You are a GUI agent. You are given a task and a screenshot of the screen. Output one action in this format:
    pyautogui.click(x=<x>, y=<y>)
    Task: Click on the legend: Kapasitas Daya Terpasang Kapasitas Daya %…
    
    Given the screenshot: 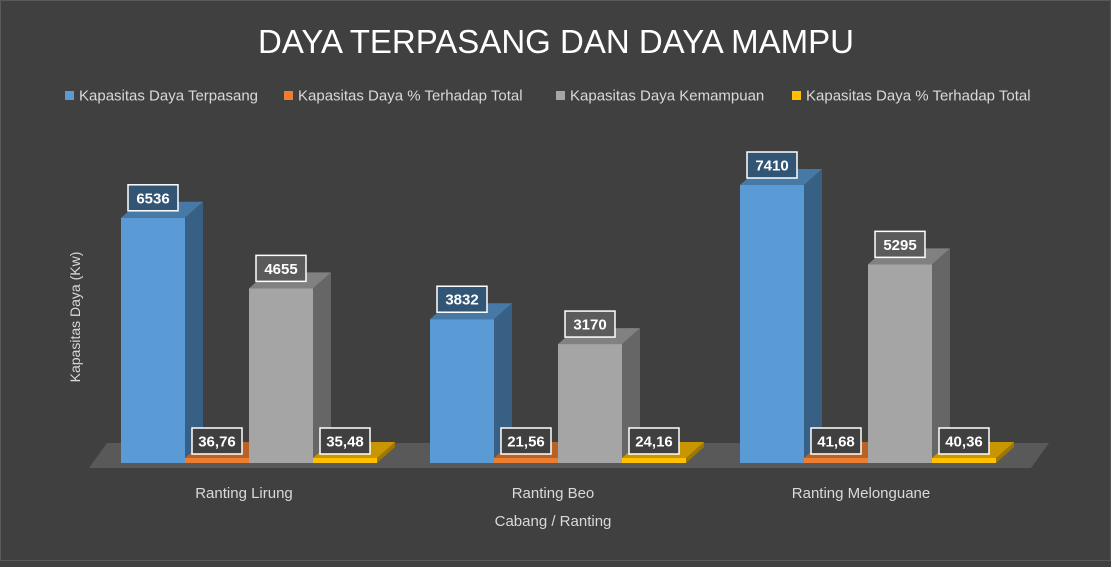 What is the action you would take?
    pyautogui.click(x=548, y=96)
    